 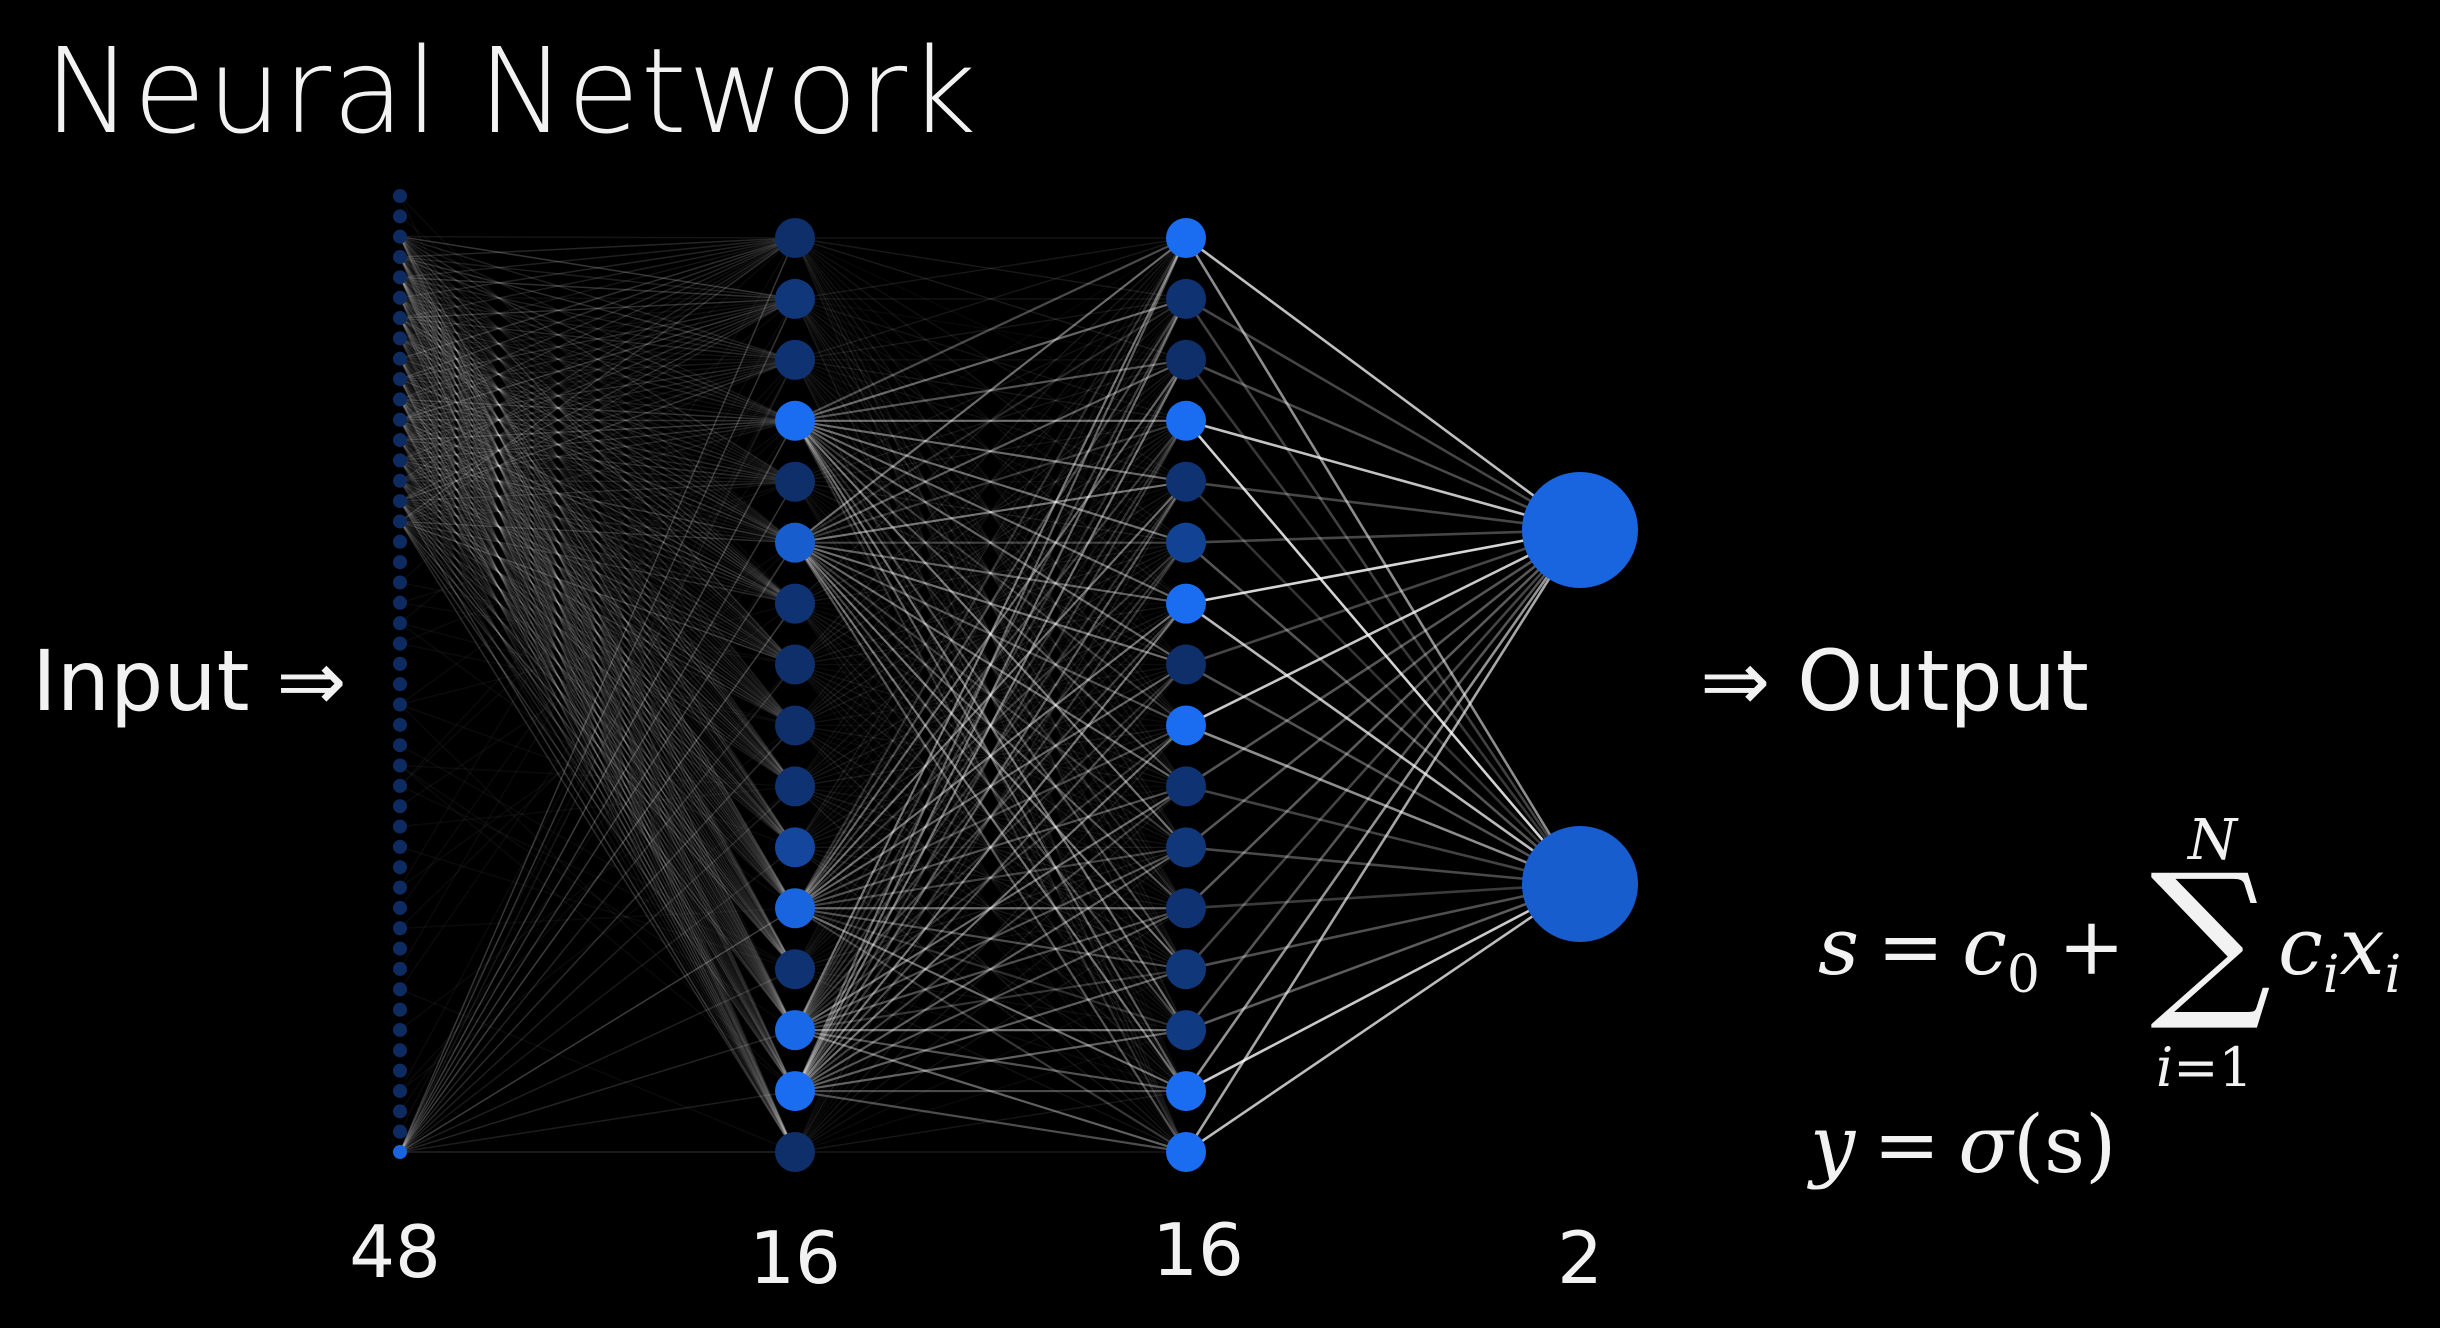 What do you see at coordinates (2064, 1144) in the screenshot?
I see `eq-y-arg: (s)` at bounding box center [2064, 1144].